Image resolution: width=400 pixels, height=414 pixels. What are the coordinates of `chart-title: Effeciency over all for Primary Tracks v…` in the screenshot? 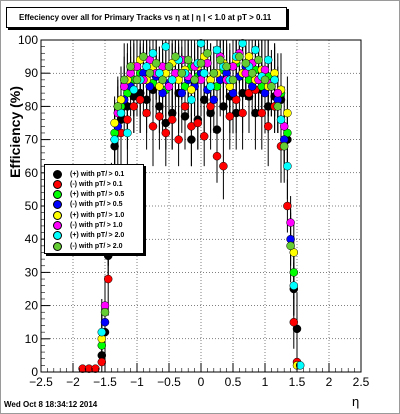 It's located at (145, 17).